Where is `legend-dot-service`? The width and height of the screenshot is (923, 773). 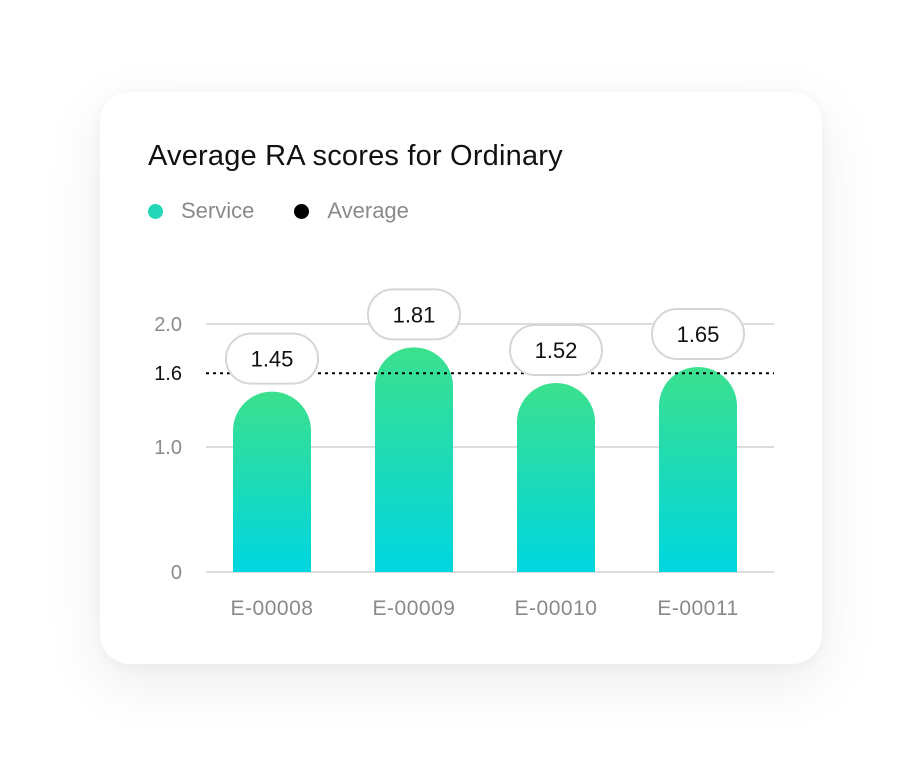
legend-dot-service is located at coordinates (155, 211).